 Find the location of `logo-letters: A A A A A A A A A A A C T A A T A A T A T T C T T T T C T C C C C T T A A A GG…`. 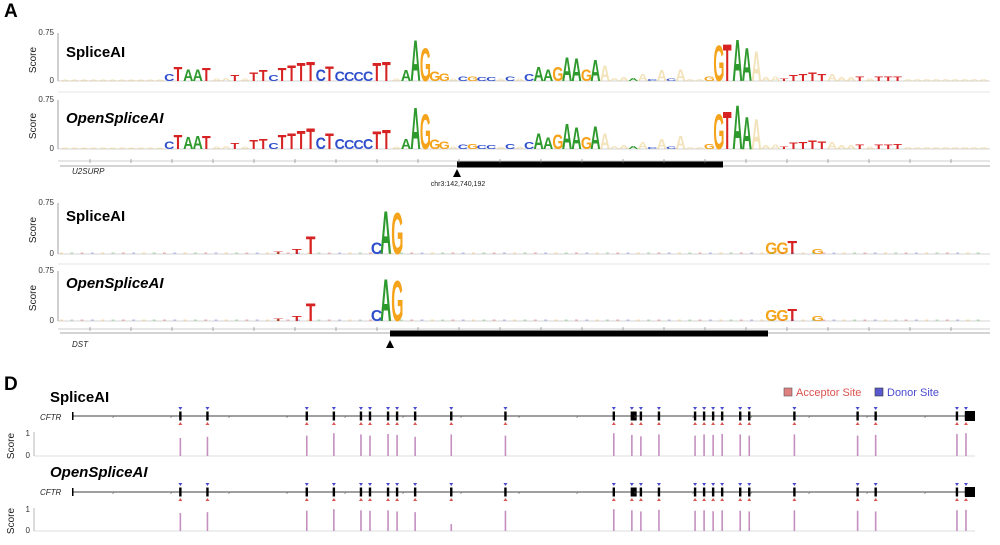

logo-letters: A A A A A A A A A A A C T A A T A A T A T T C T T T T C T C C C C T T A A A GG… is located at coordinates (525, 62).